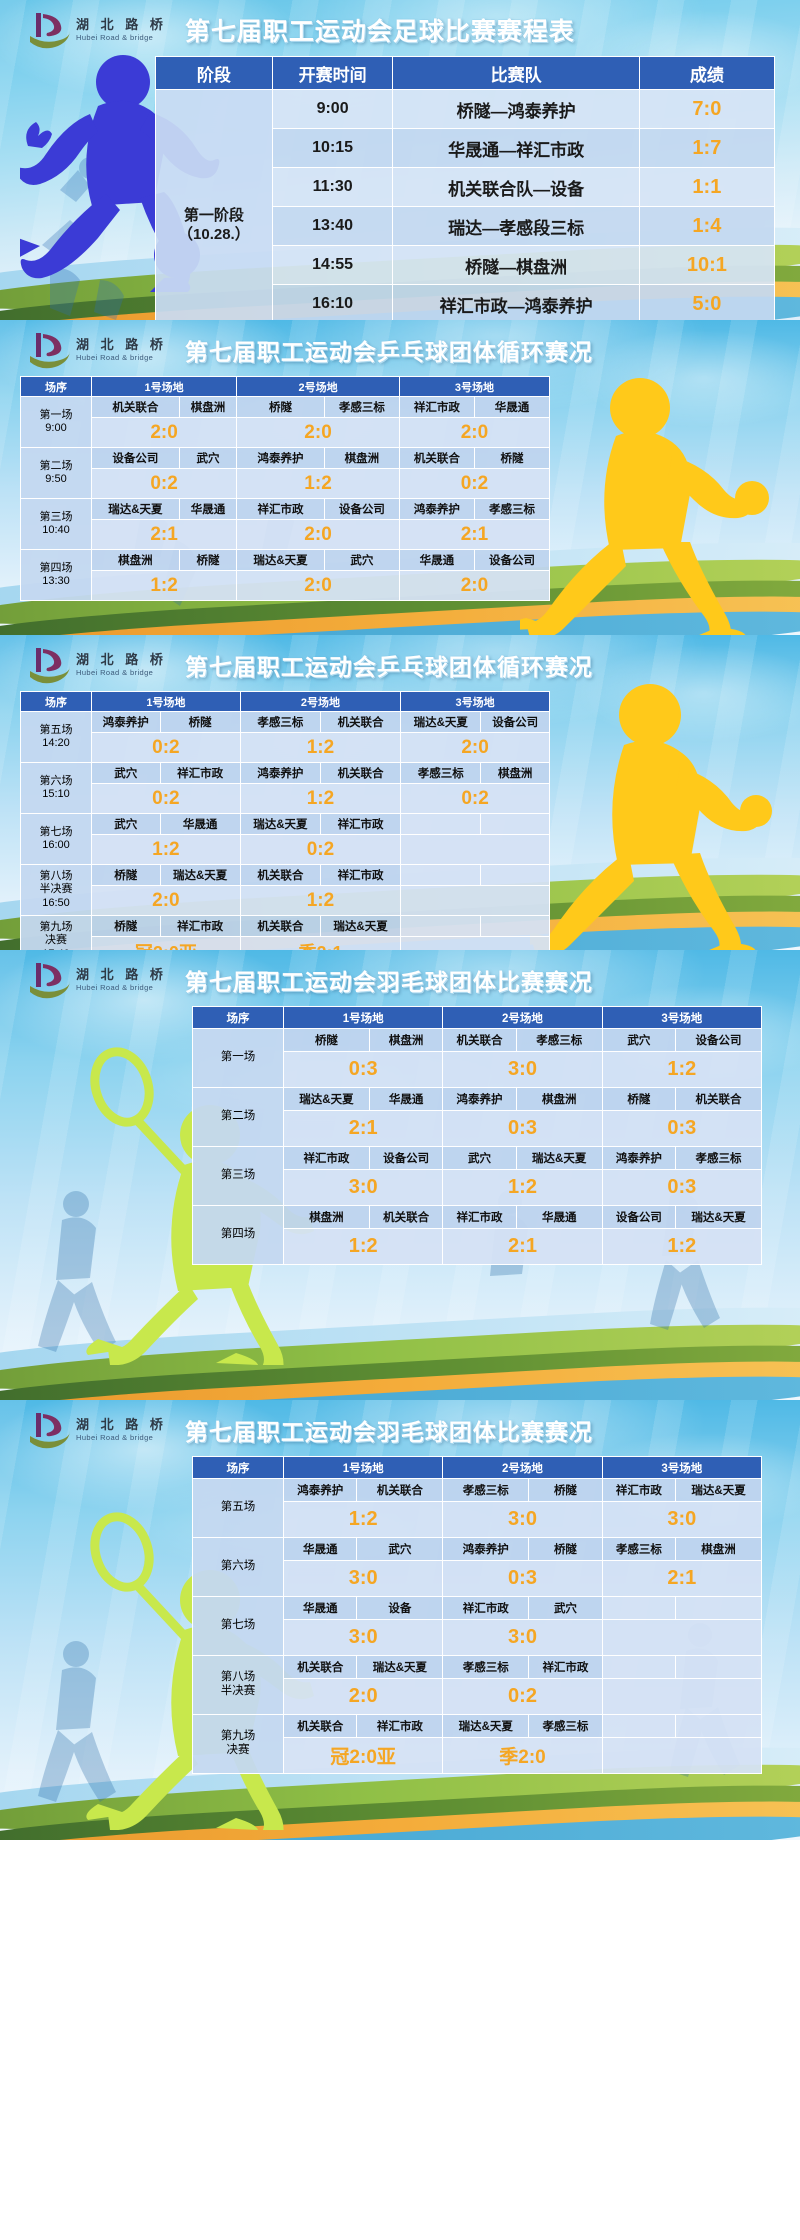  Describe the element at coordinates (56, 479) in the screenshot. I see `match-time: 9:50` at that location.